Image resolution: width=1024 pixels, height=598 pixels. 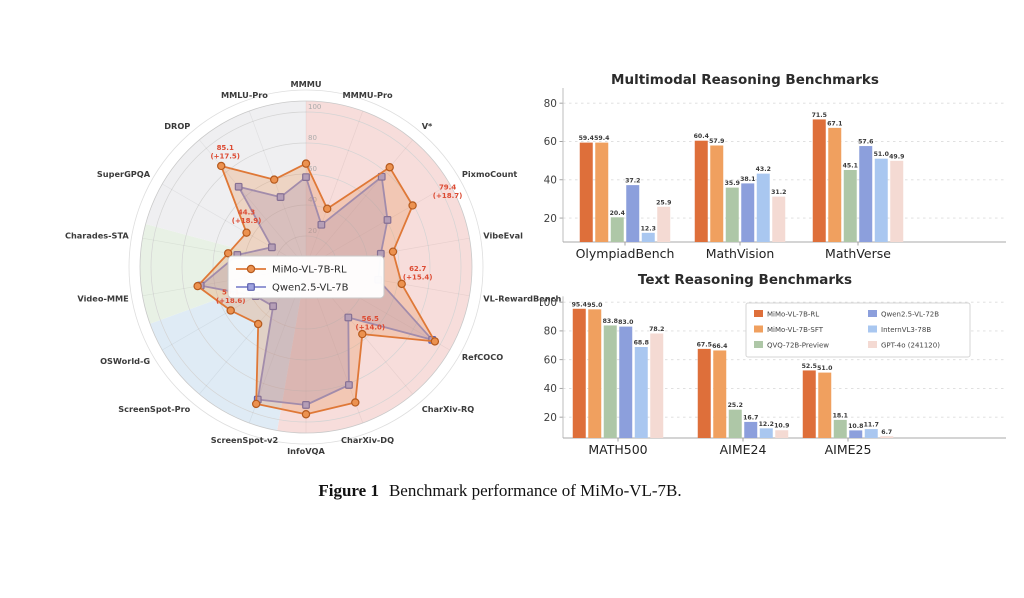 I want to click on bar-value-label: 6.7, so click(x=886, y=432).